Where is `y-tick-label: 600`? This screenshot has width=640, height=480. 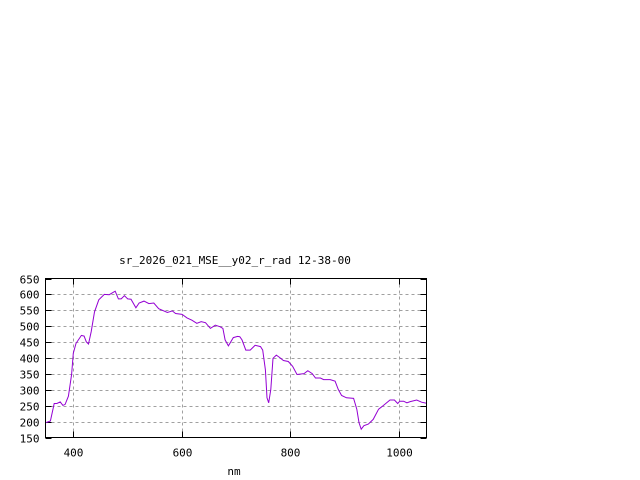 y-tick-label: 600 is located at coordinates (30, 295).